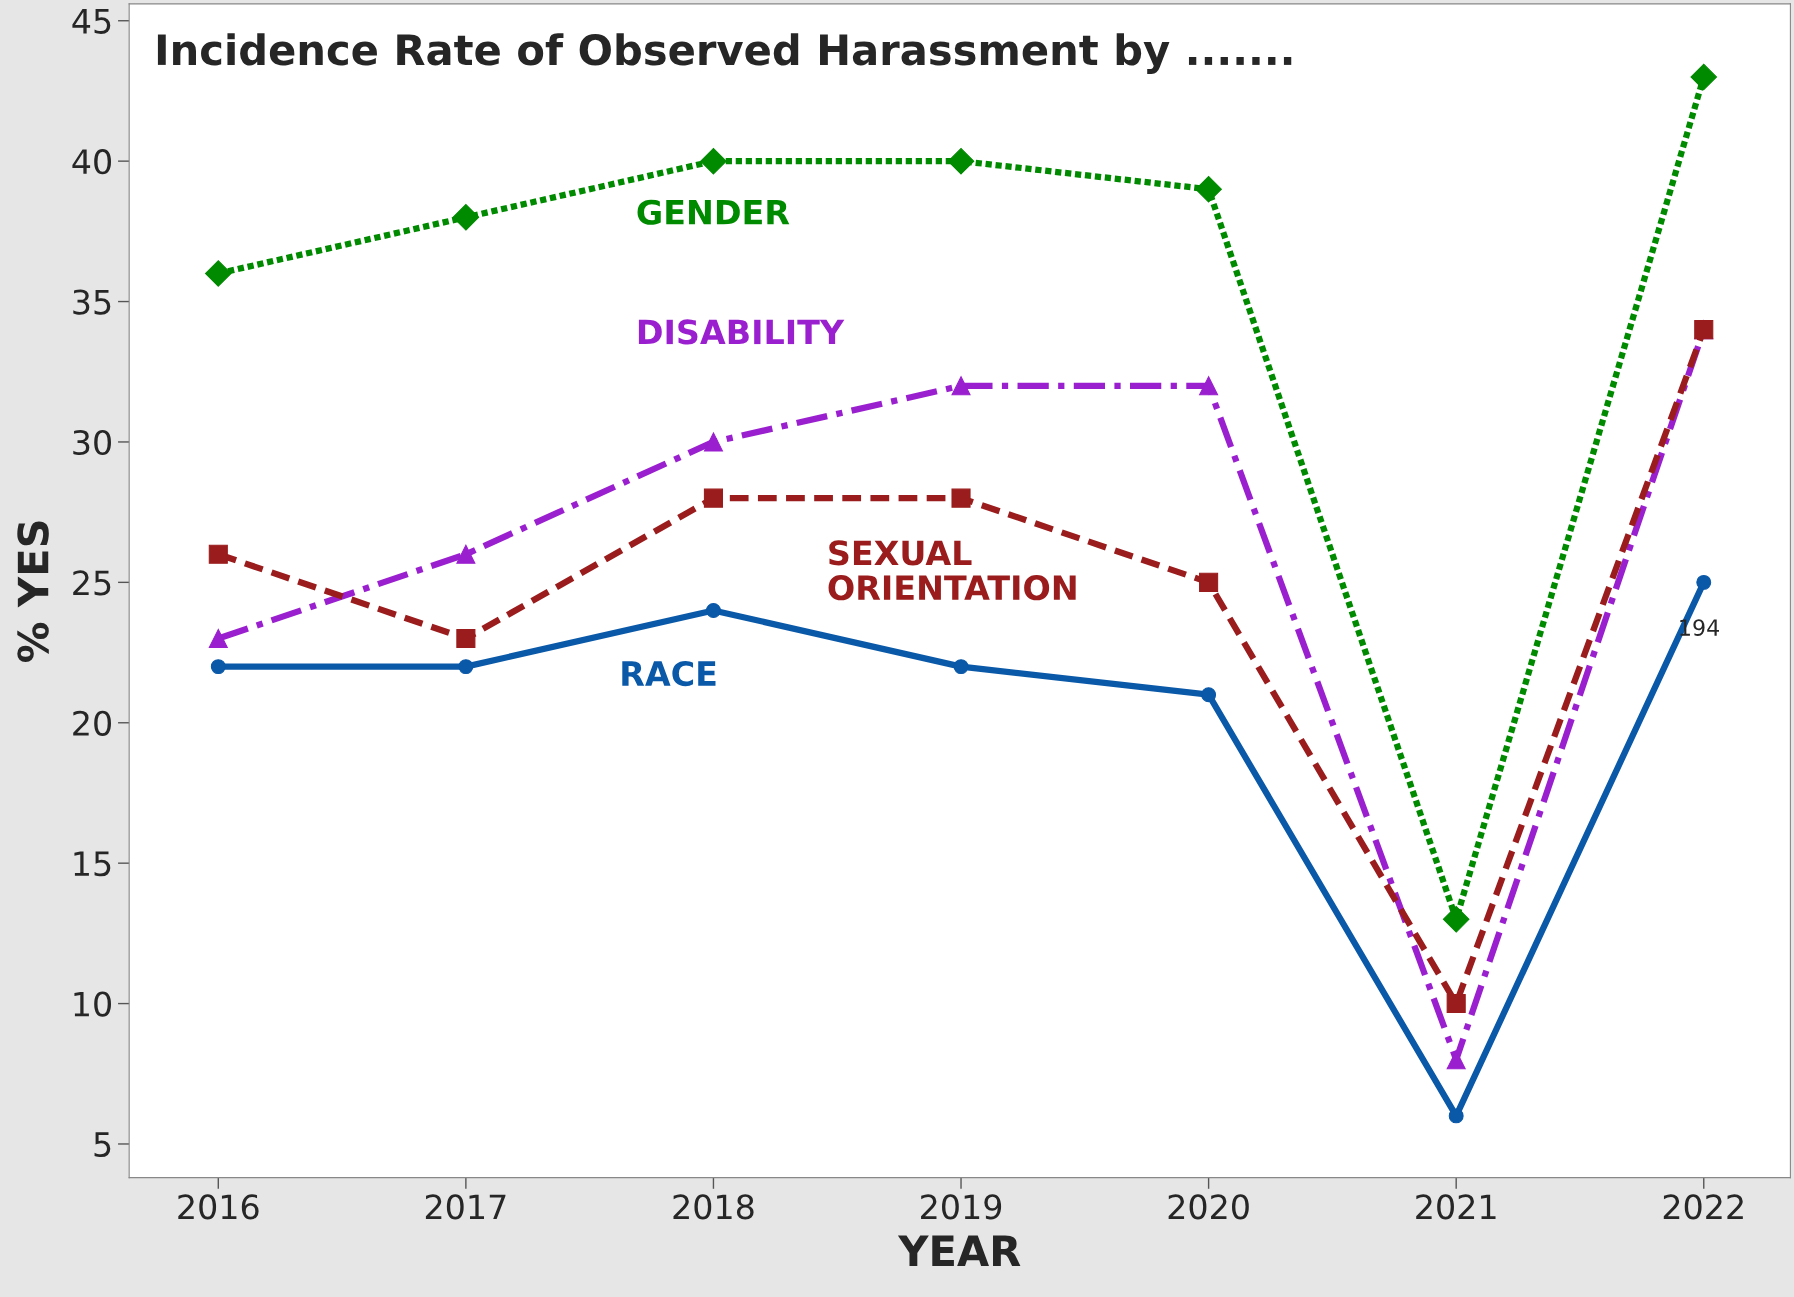  I want to click on series-label: SEXUAL ORIENTATION, so click(952, 570).